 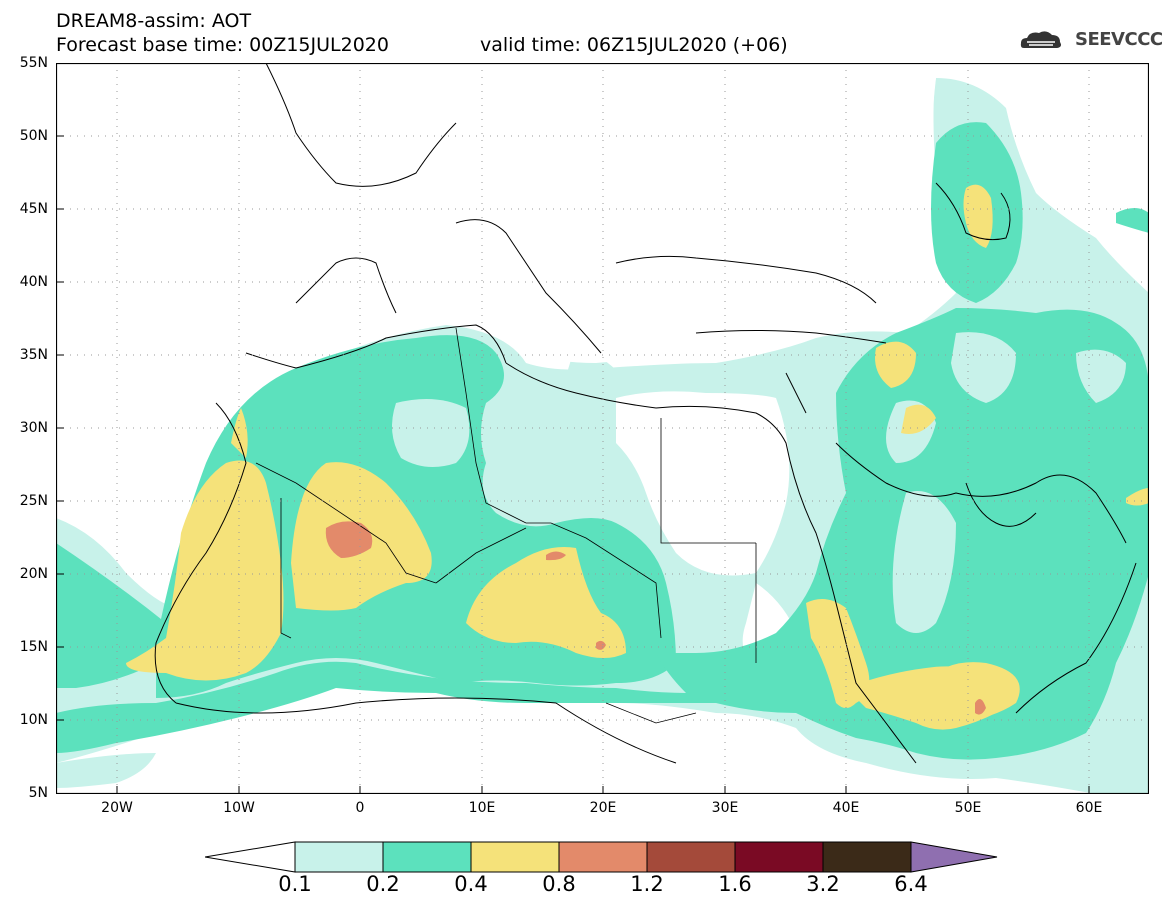 What do you see at coordinates (383, 884) in the screenshot?
I see `colorbar-label: 0.2` at bounding box center [383, 884].